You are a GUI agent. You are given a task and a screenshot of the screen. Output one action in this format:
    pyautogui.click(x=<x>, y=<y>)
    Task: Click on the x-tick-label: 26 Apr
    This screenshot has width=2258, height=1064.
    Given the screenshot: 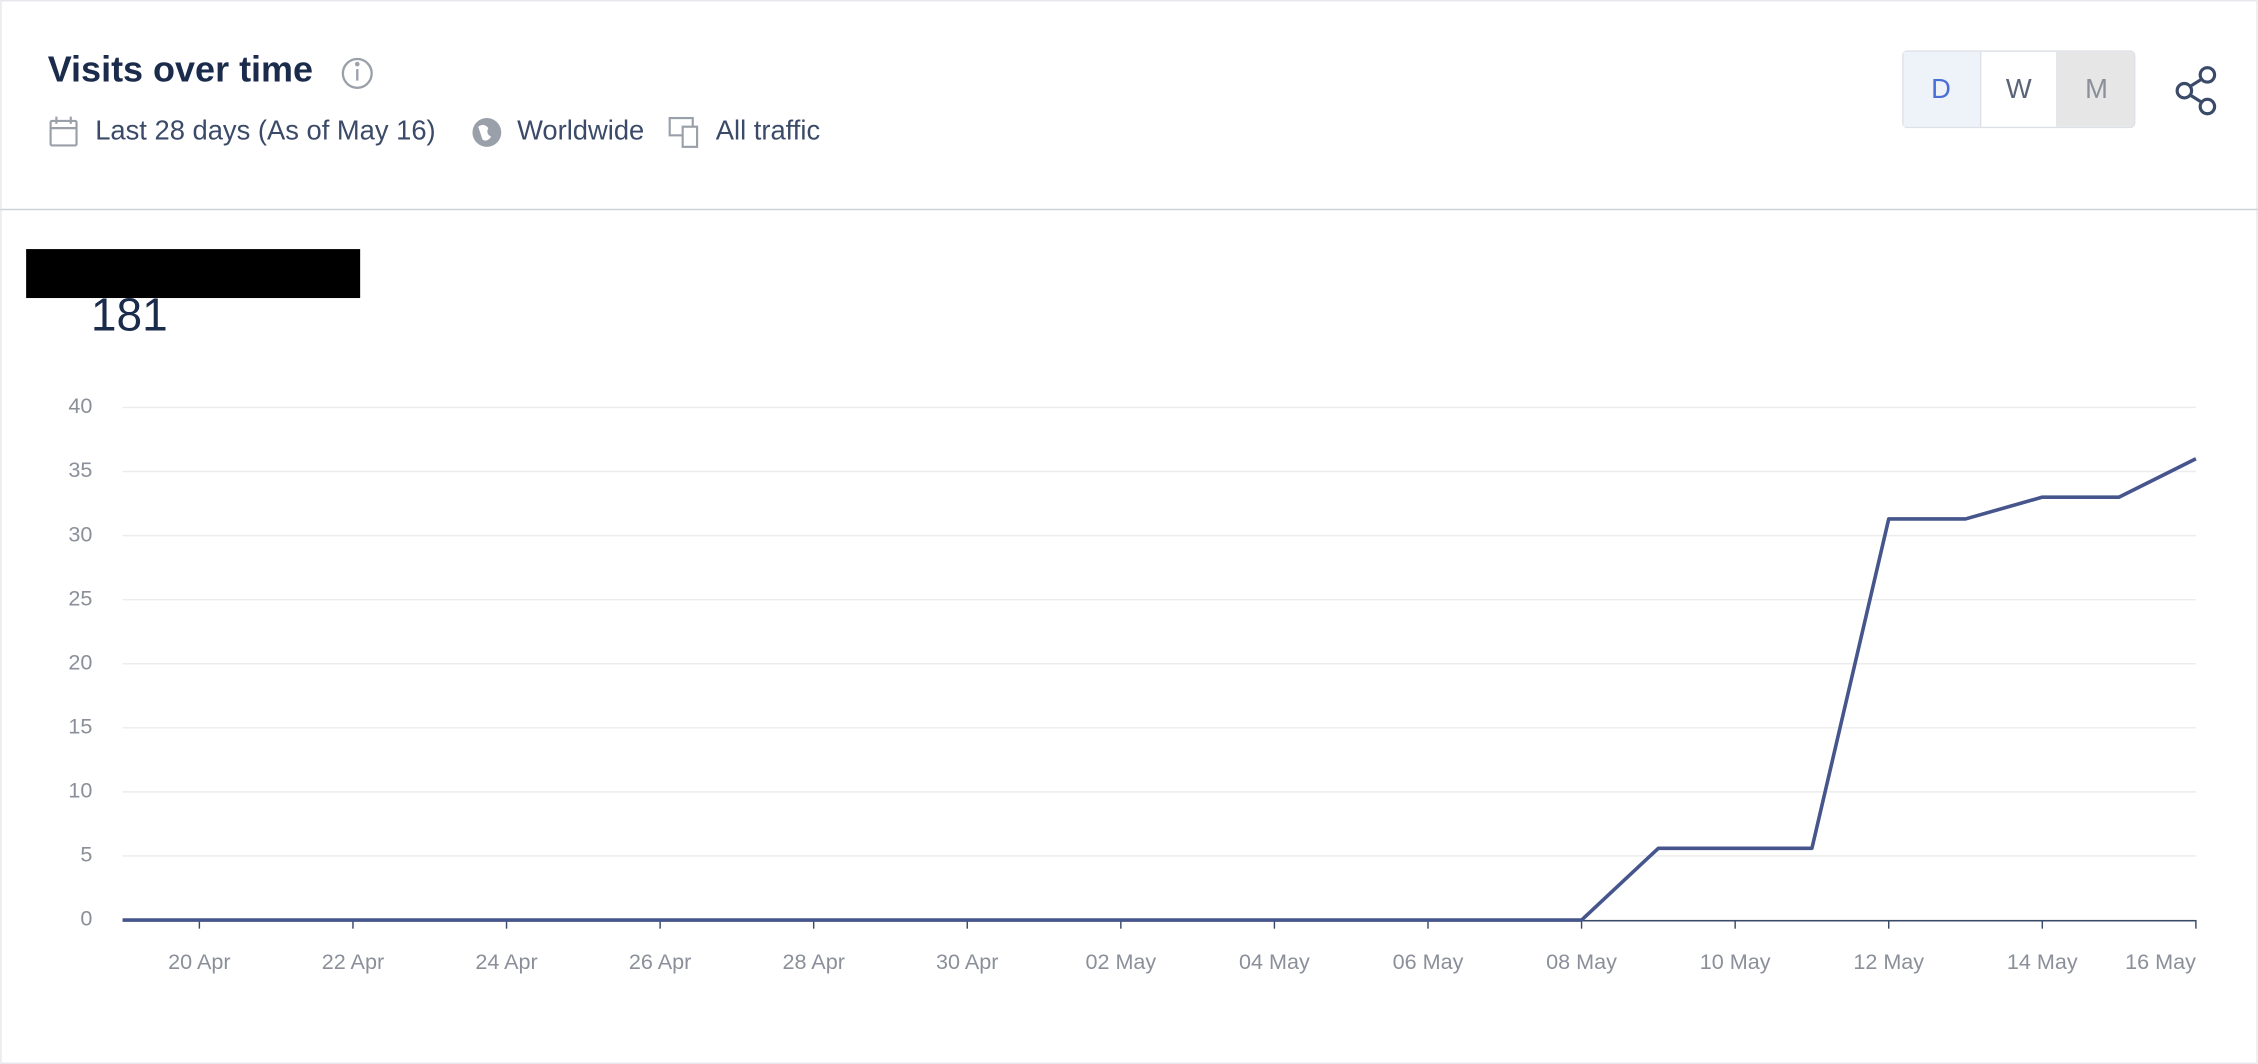 What is the action you would take?
    pyautogui.click(x=660, y=961)
    